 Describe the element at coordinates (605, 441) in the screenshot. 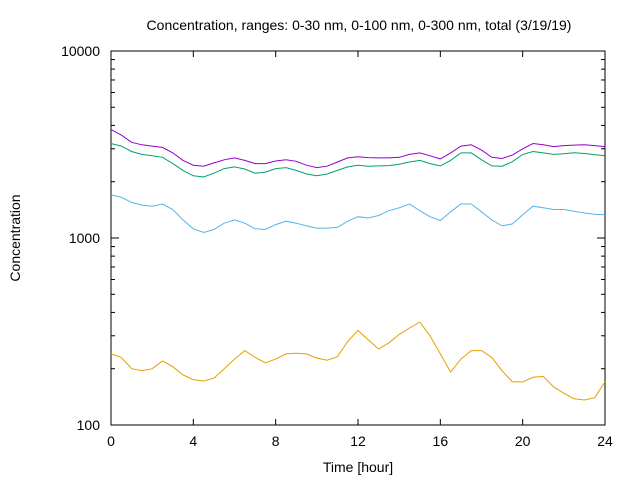

I see `x-tick-label: 24` at that location.